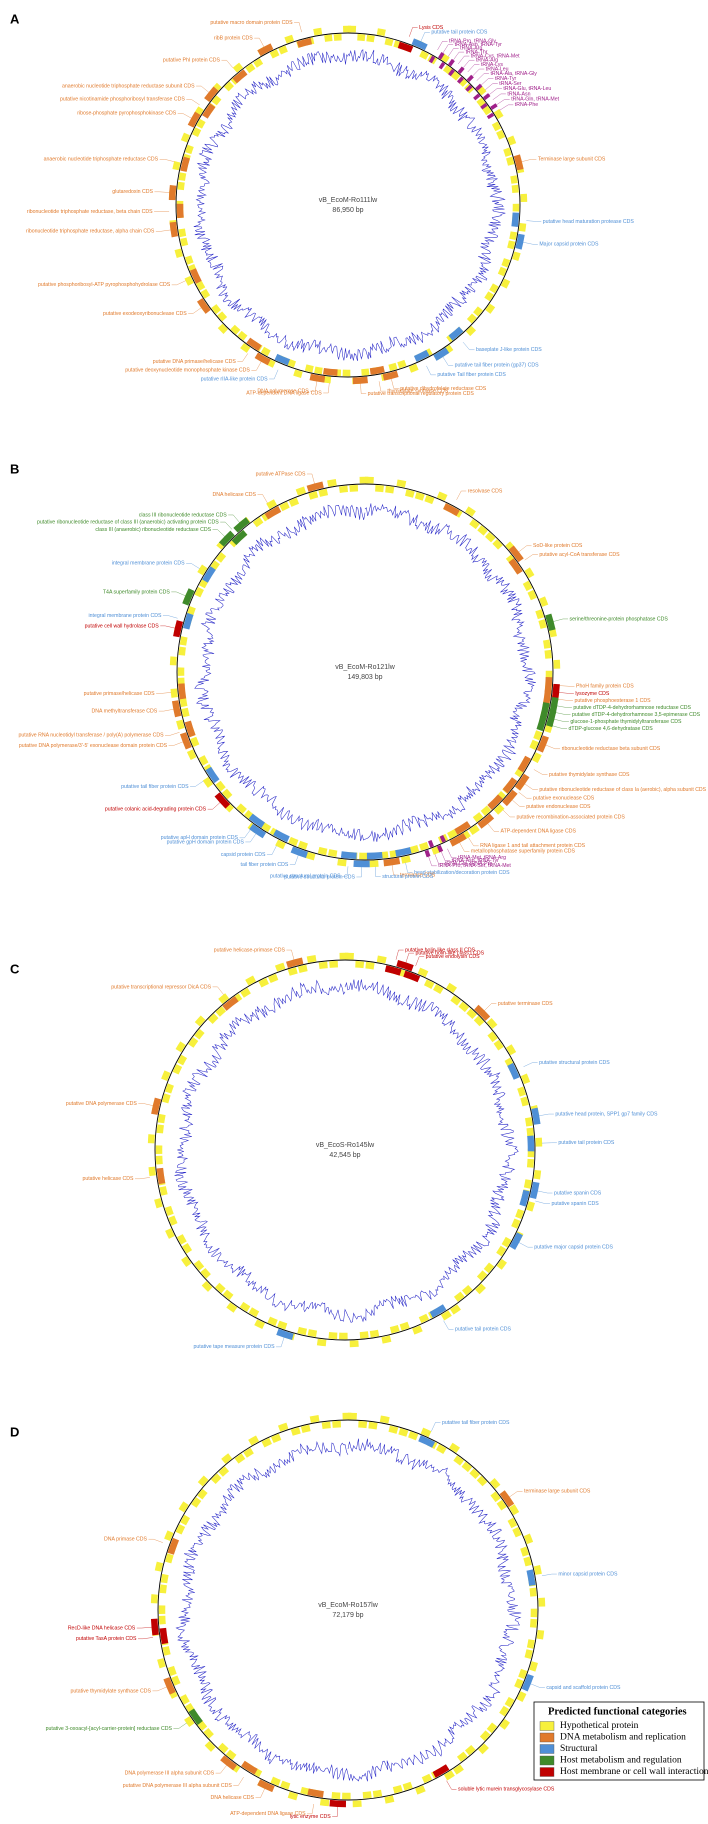 This screenshot has width=708, height=1824. I want to click on gene-label: lysozyme CDS, so click(592, 694).